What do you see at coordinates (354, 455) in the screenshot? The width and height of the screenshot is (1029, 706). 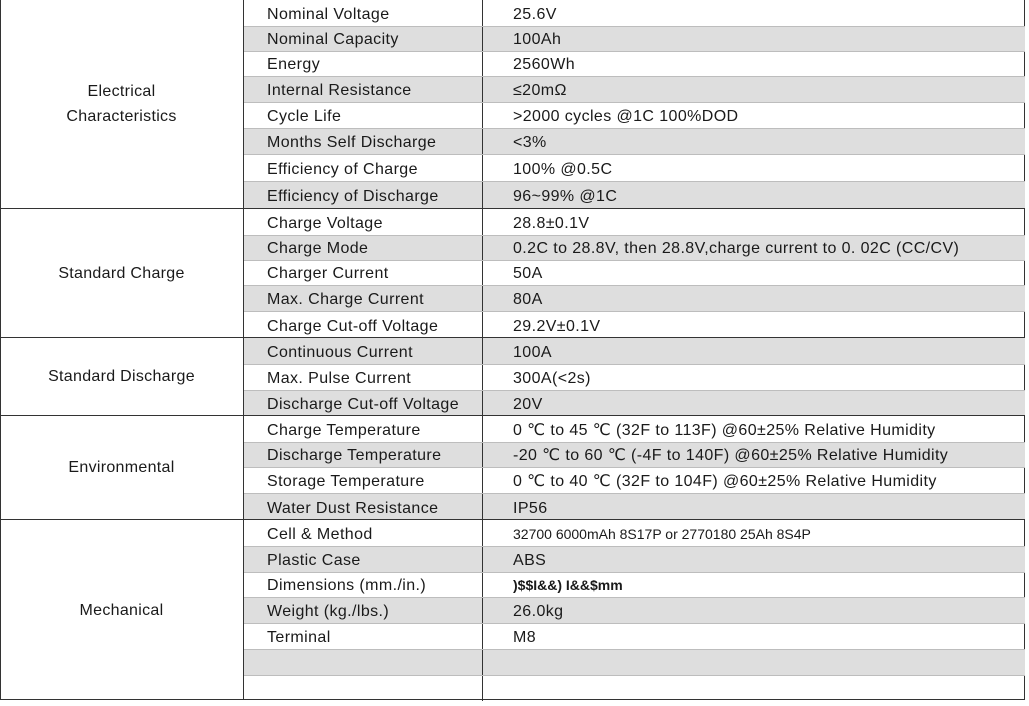 I see `spec-name: Discharge Temperature` at bounding box center [354, 455].